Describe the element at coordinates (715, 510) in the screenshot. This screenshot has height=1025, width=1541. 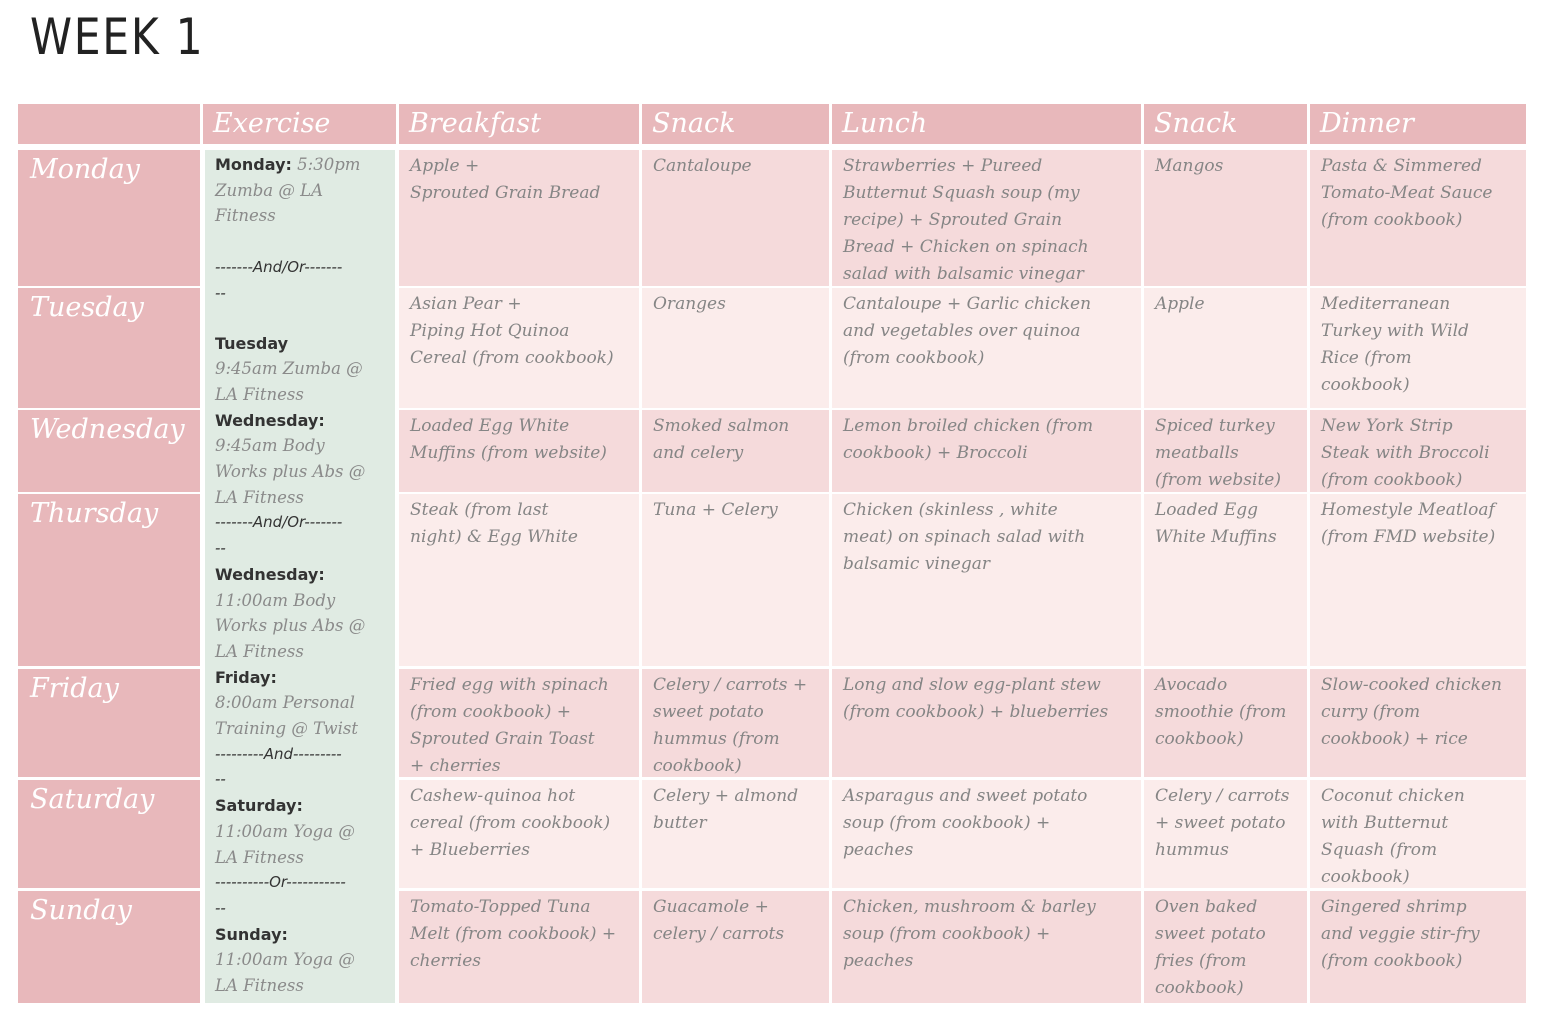
I see `meal-line: Tuna + Celery` at that location.